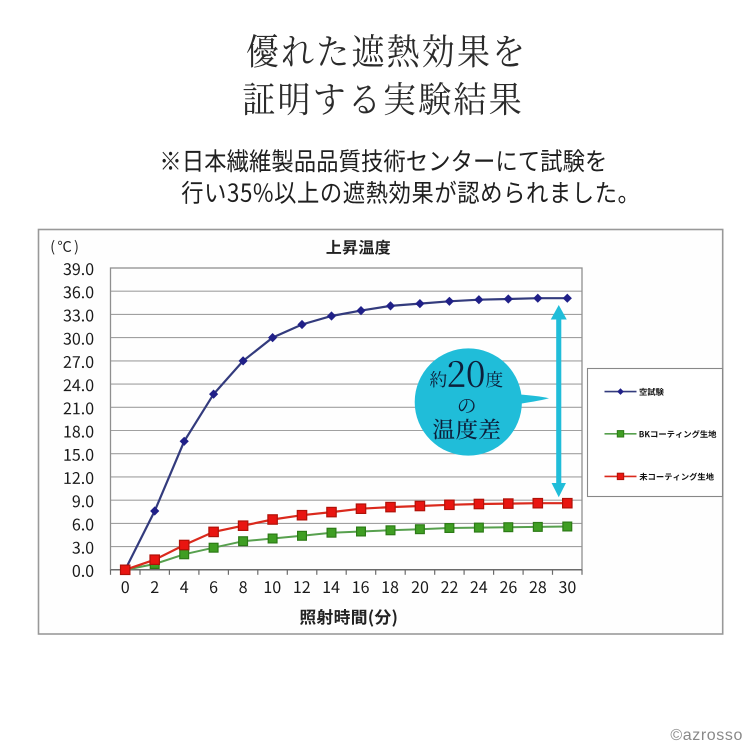  I want to click on svg-text: ©azrosso, so click(706, 735).